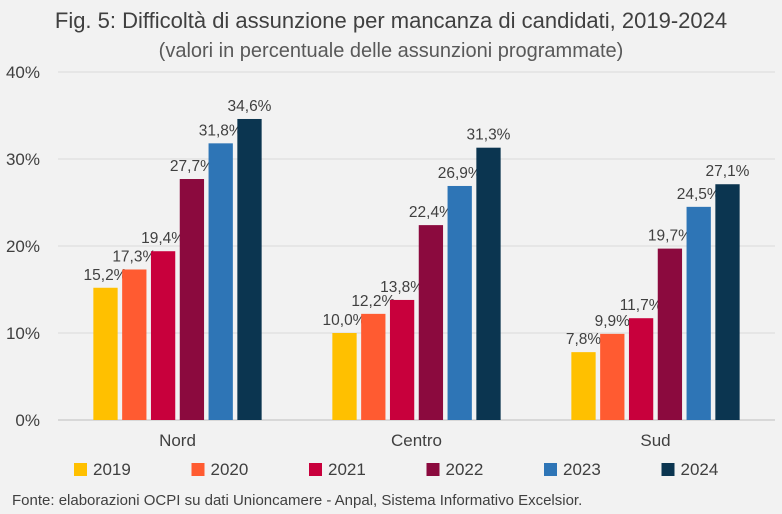 This screenshot has width=782, height=514. What do you see at coordinates (460, 173) in the screenshot?
I see `data-label: 26,9%` at bounding box center [460, 173].